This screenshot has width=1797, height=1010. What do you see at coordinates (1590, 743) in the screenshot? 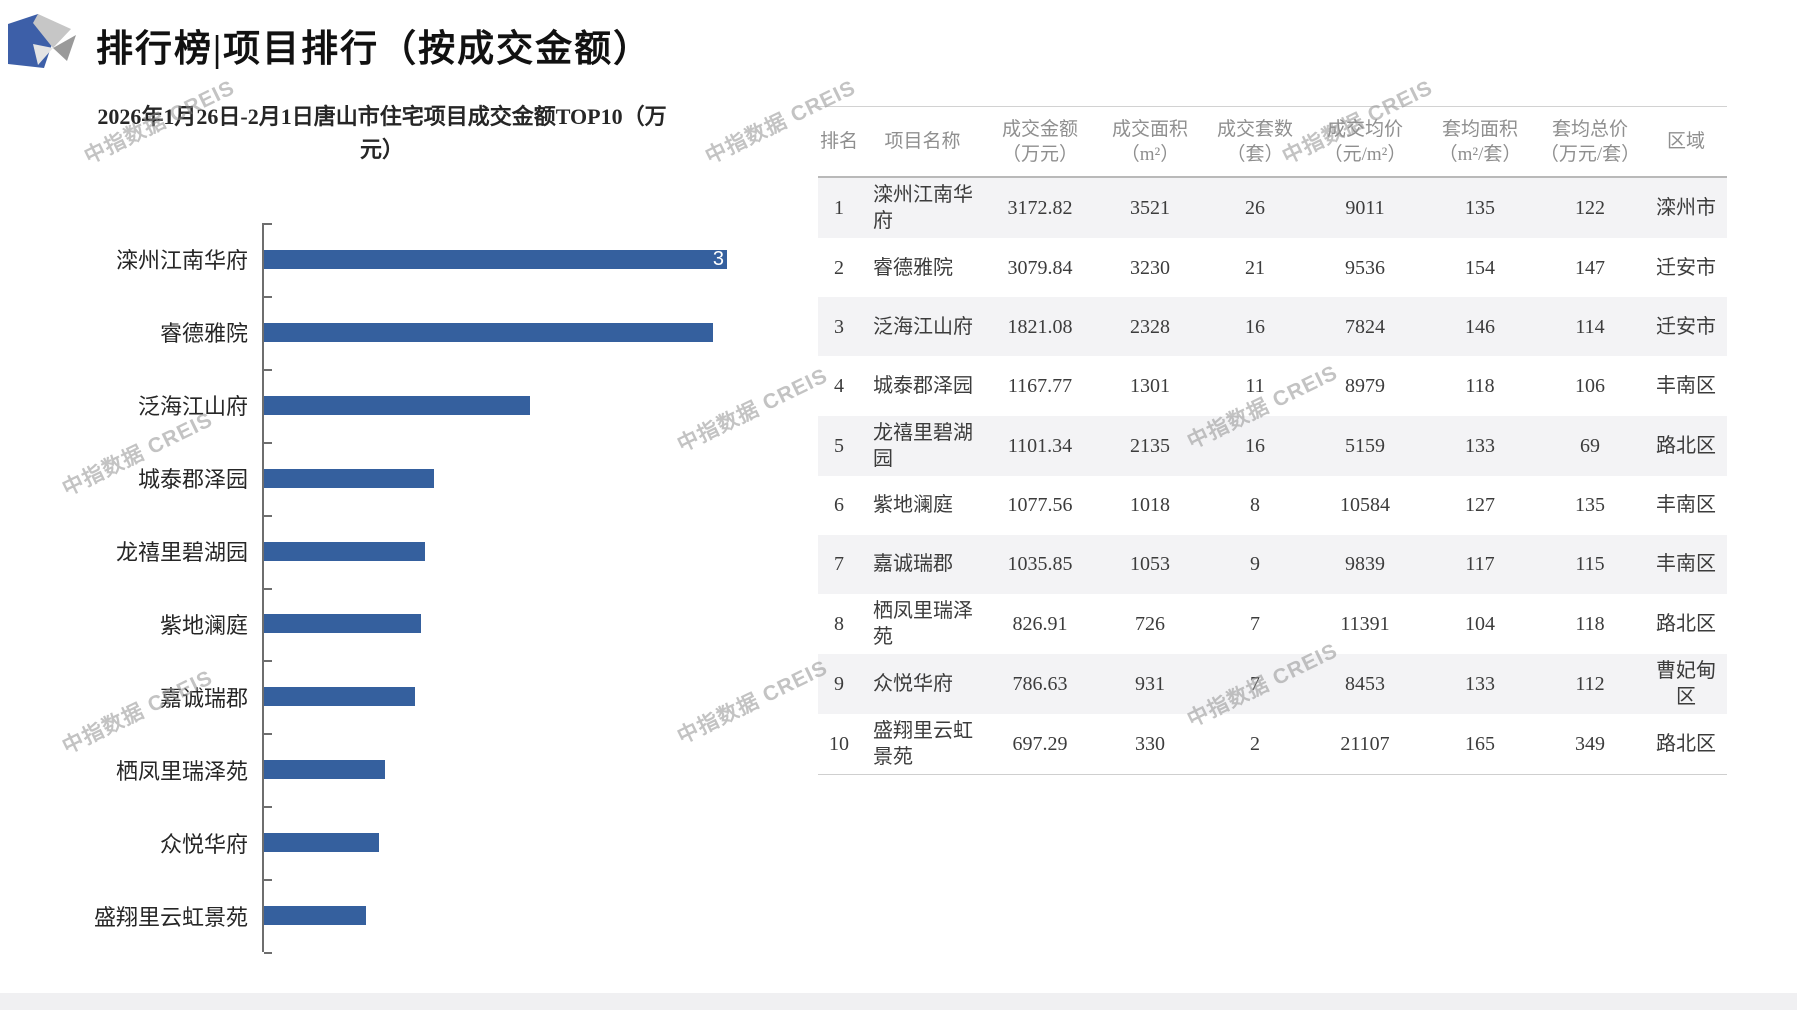
I see `cell-value: 349` at bounding box center [1590, 743].